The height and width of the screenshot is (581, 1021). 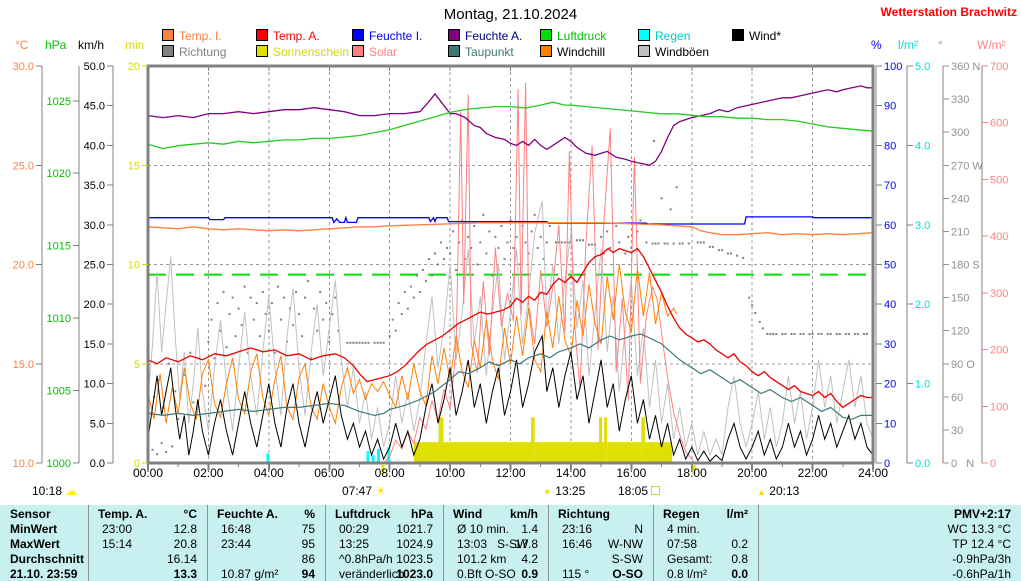 What do you see at coordinates (547, 492) in the screenshot?
I see `moonset-arrow-down-icon: ▼` at bounding box center [547, 492].